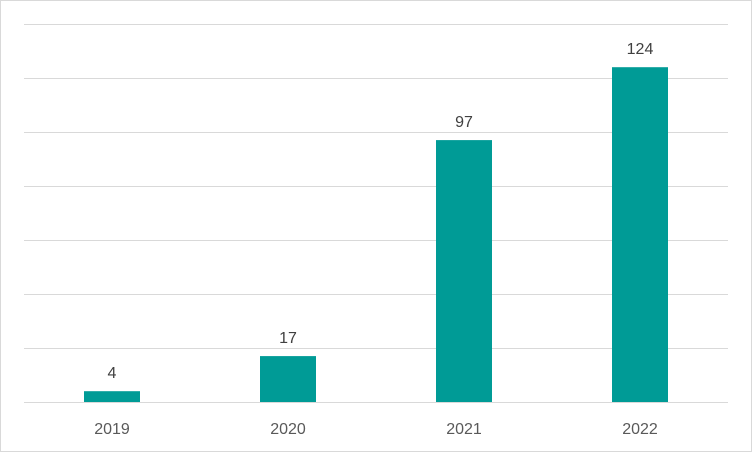 The image size is (752, 452). Describe the element at coordinates (464, 429) in the screenshot. I see `x-tick-label-2021: 2021` at that location.